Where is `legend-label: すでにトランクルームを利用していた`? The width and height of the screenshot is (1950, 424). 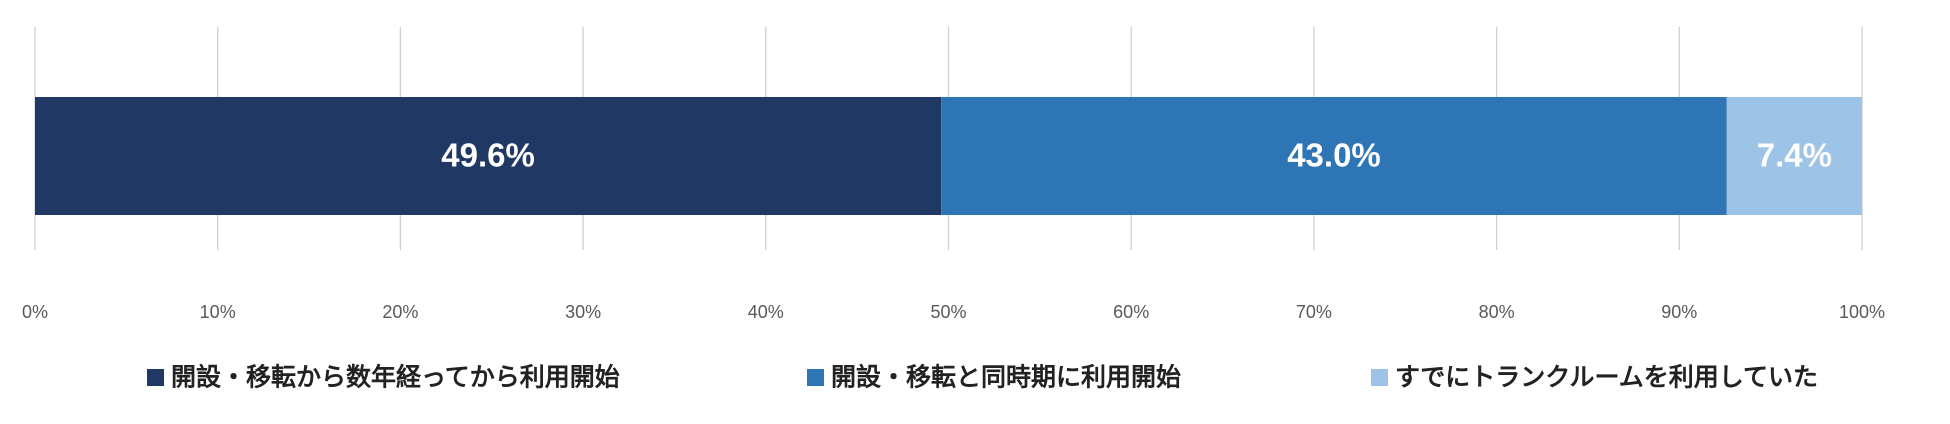
legend-label: すでにトランクルームを利用していた is located at coordinates (1606, 378).